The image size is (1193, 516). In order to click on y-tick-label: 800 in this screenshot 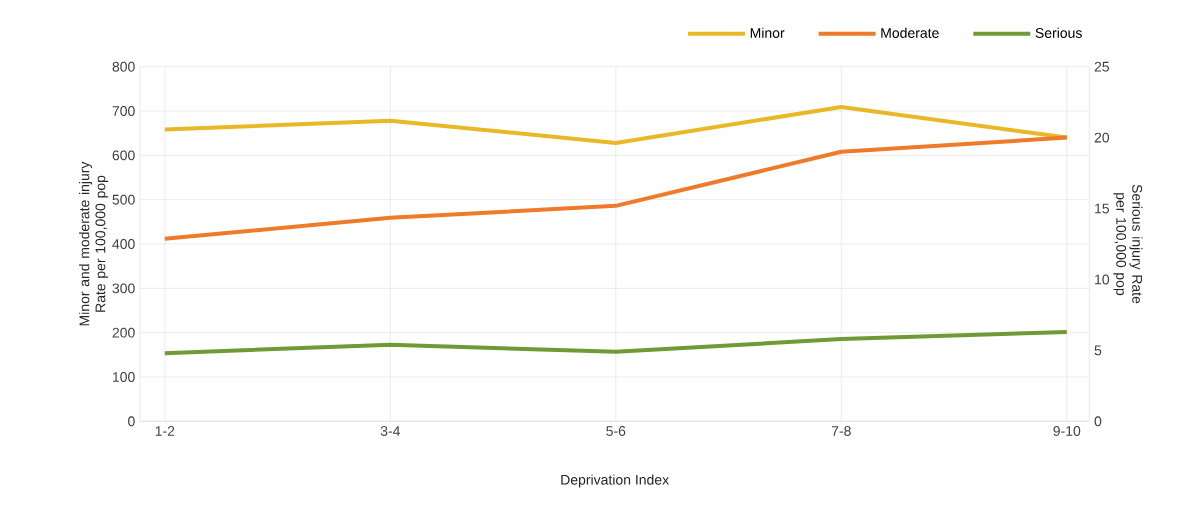, I will do `click(123, 66)`.